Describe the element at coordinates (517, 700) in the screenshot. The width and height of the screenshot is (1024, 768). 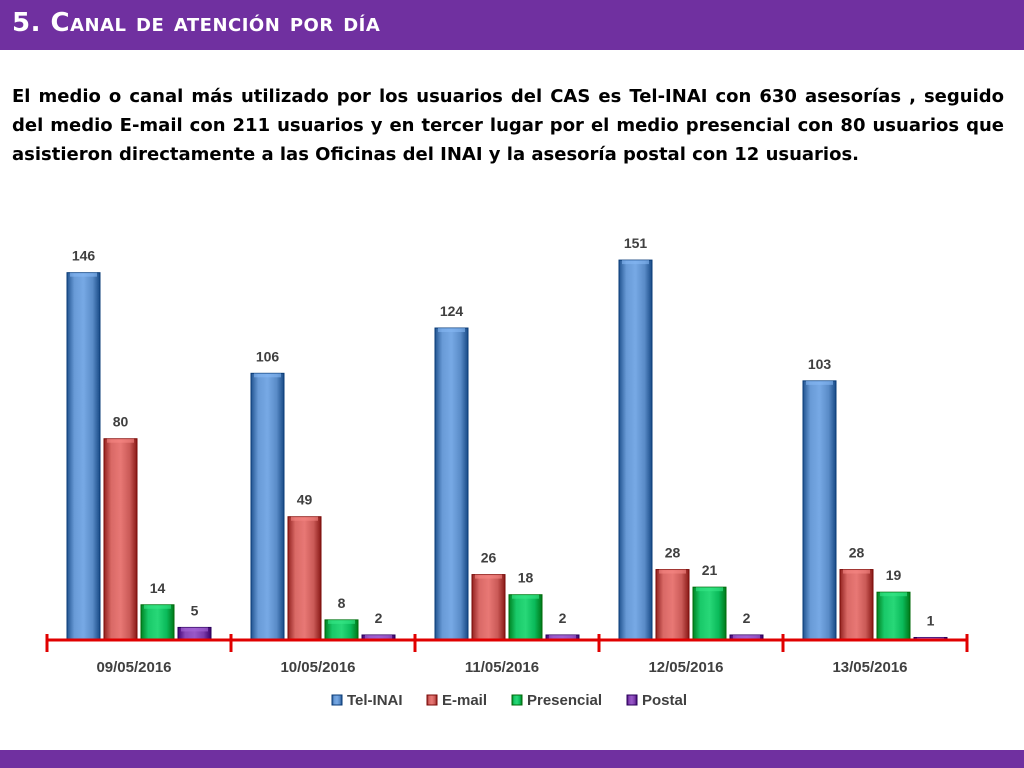
I see `legend-swatch-presencial` at that location.